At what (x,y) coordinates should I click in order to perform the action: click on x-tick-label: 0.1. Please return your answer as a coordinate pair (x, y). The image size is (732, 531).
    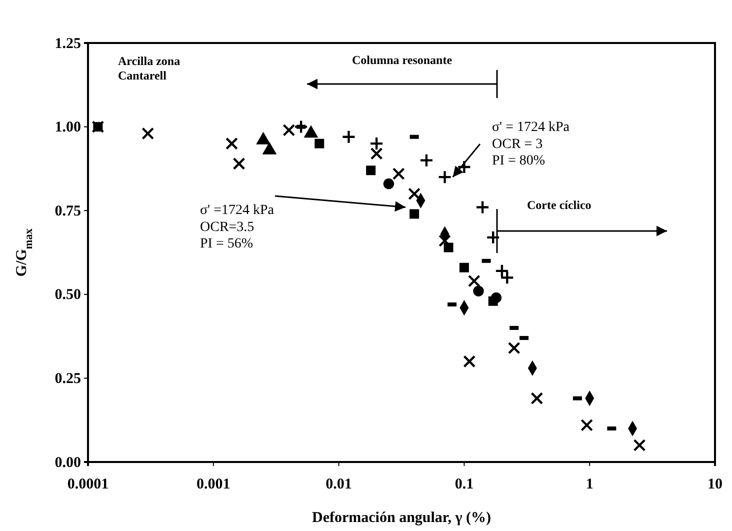
    Looking at the image, I should click on (464, 484).